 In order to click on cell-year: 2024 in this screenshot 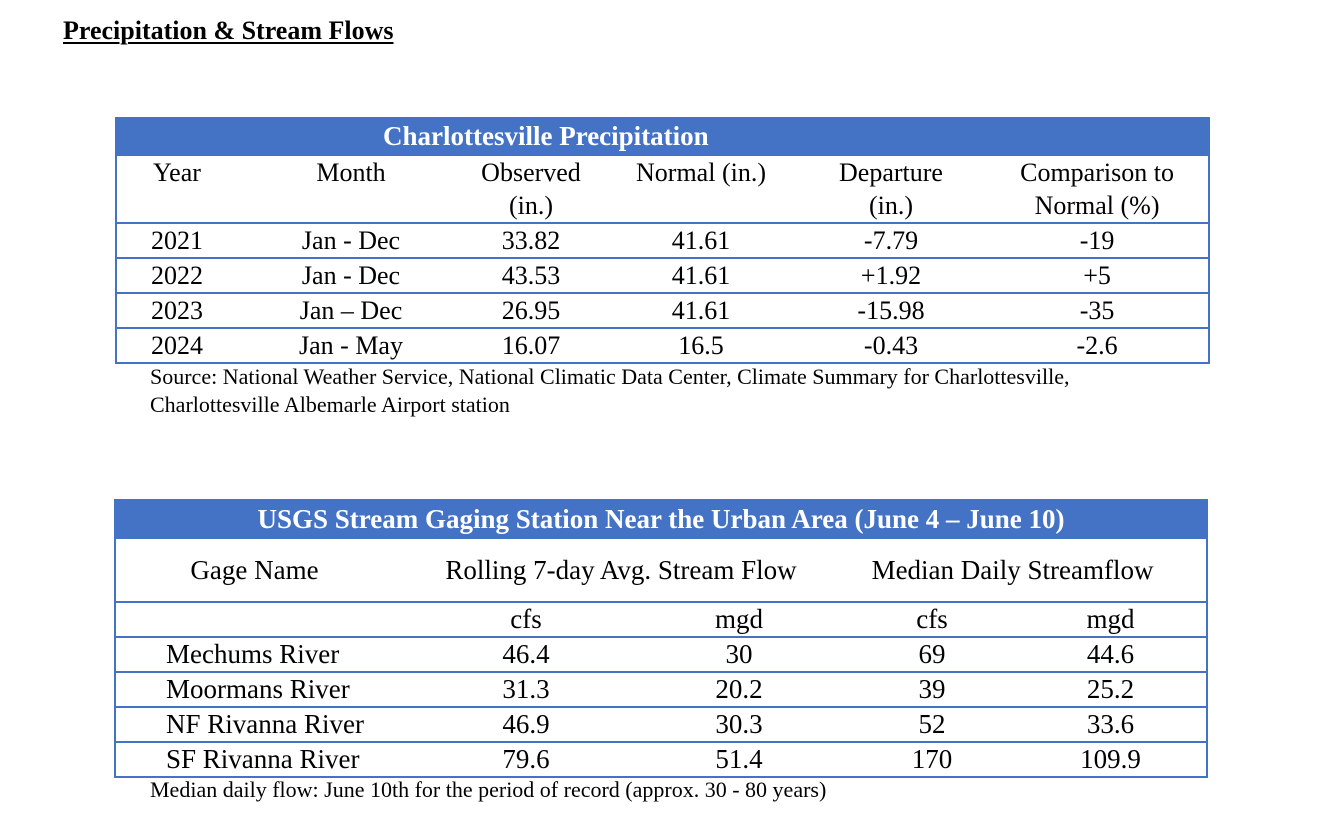, I will do `click(181, 345)`.